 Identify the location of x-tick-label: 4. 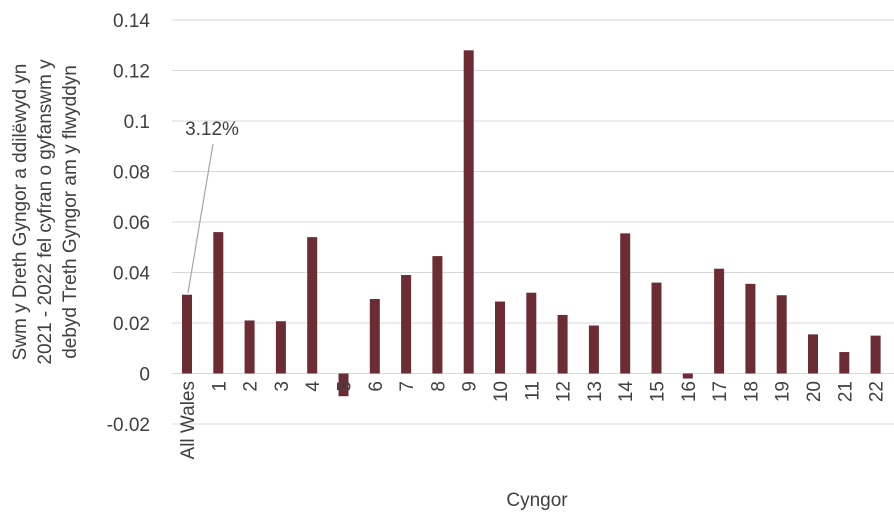
(313, 386).